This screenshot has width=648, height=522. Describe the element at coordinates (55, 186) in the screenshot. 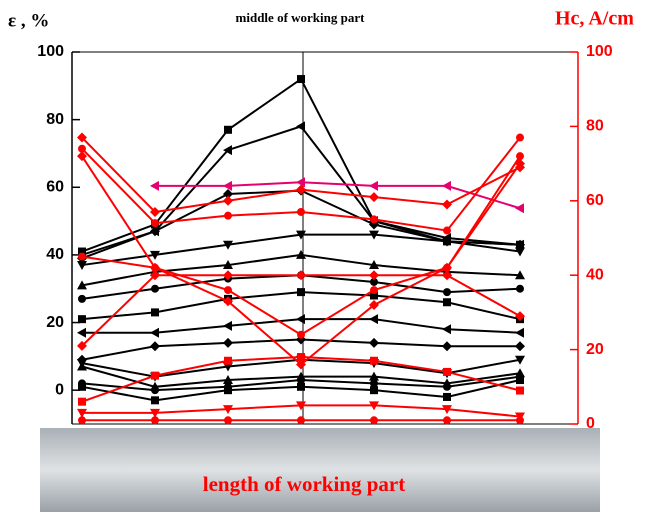

I see `y-tick-label: 60` at that location.